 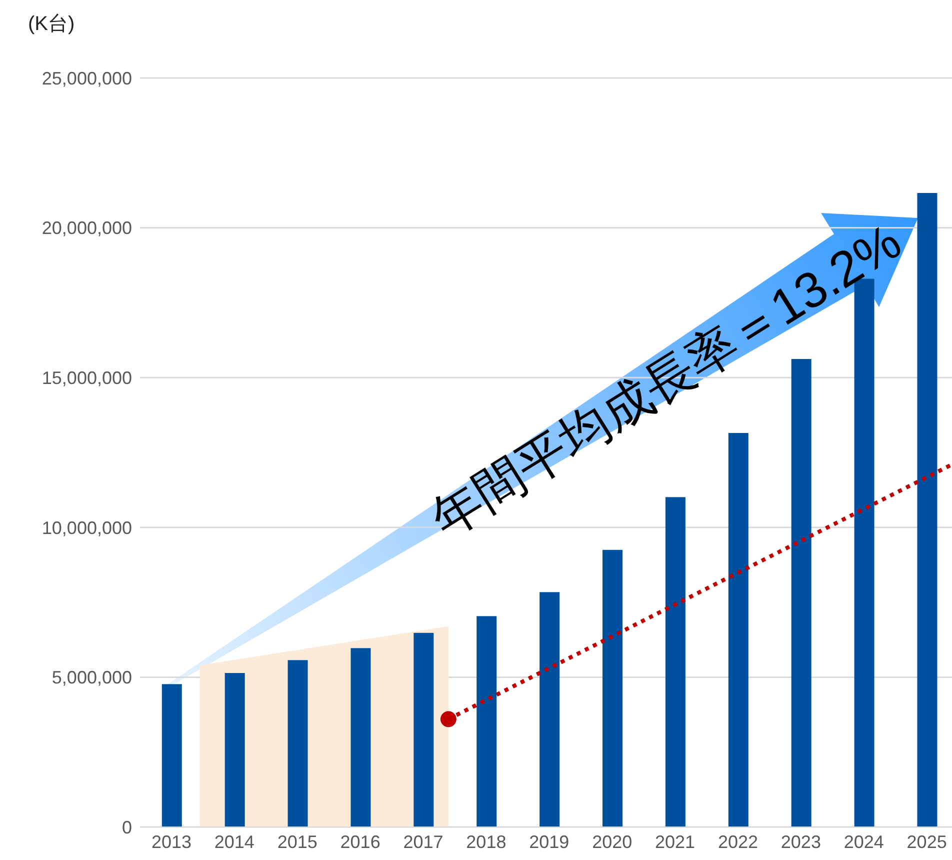 What do you see at coordinates (612, 842) in the screenshot?
I see `x-tick-label: 2020` at bounding box center [612, 842].